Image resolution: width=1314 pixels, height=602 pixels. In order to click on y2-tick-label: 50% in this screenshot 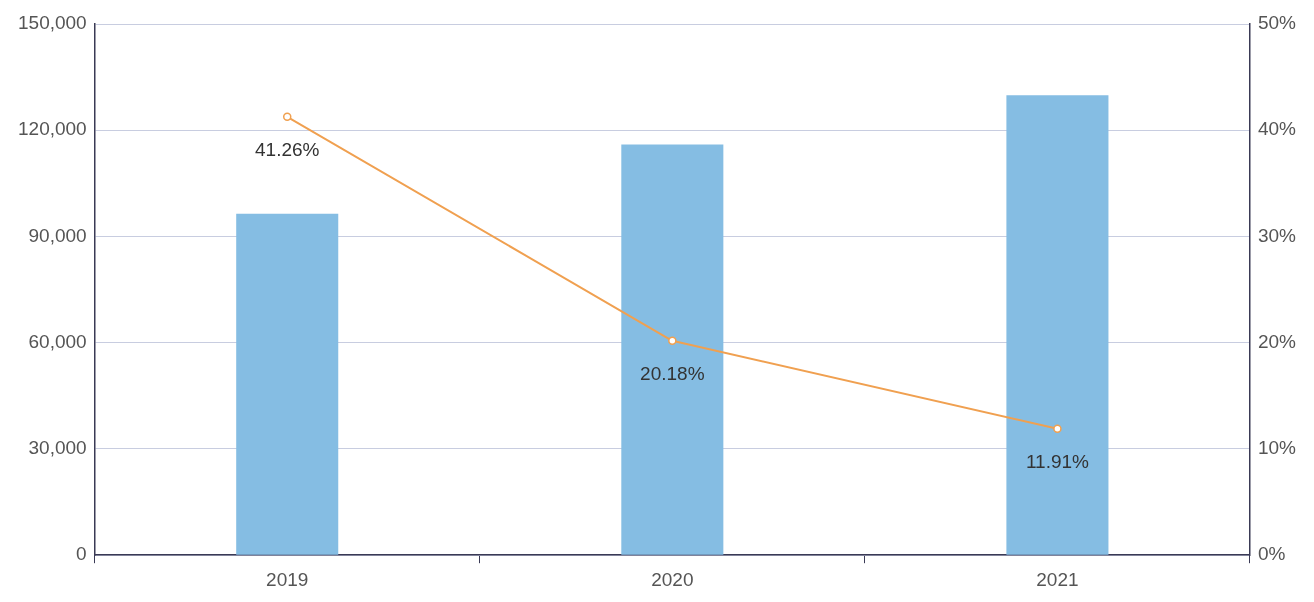, I will do `click(1277, 23)`.